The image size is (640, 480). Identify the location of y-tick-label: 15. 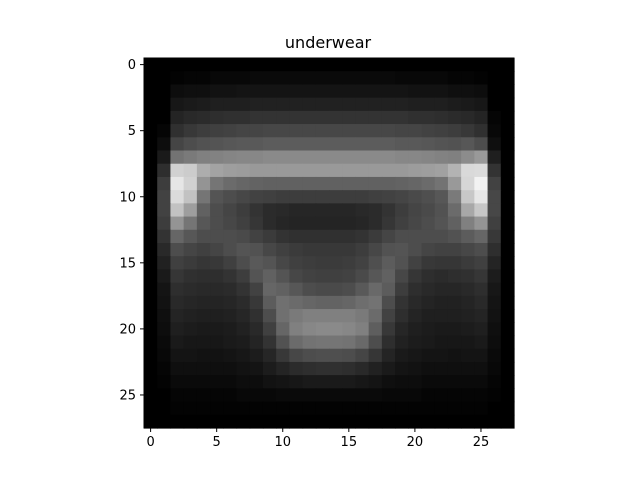
(127, 263).